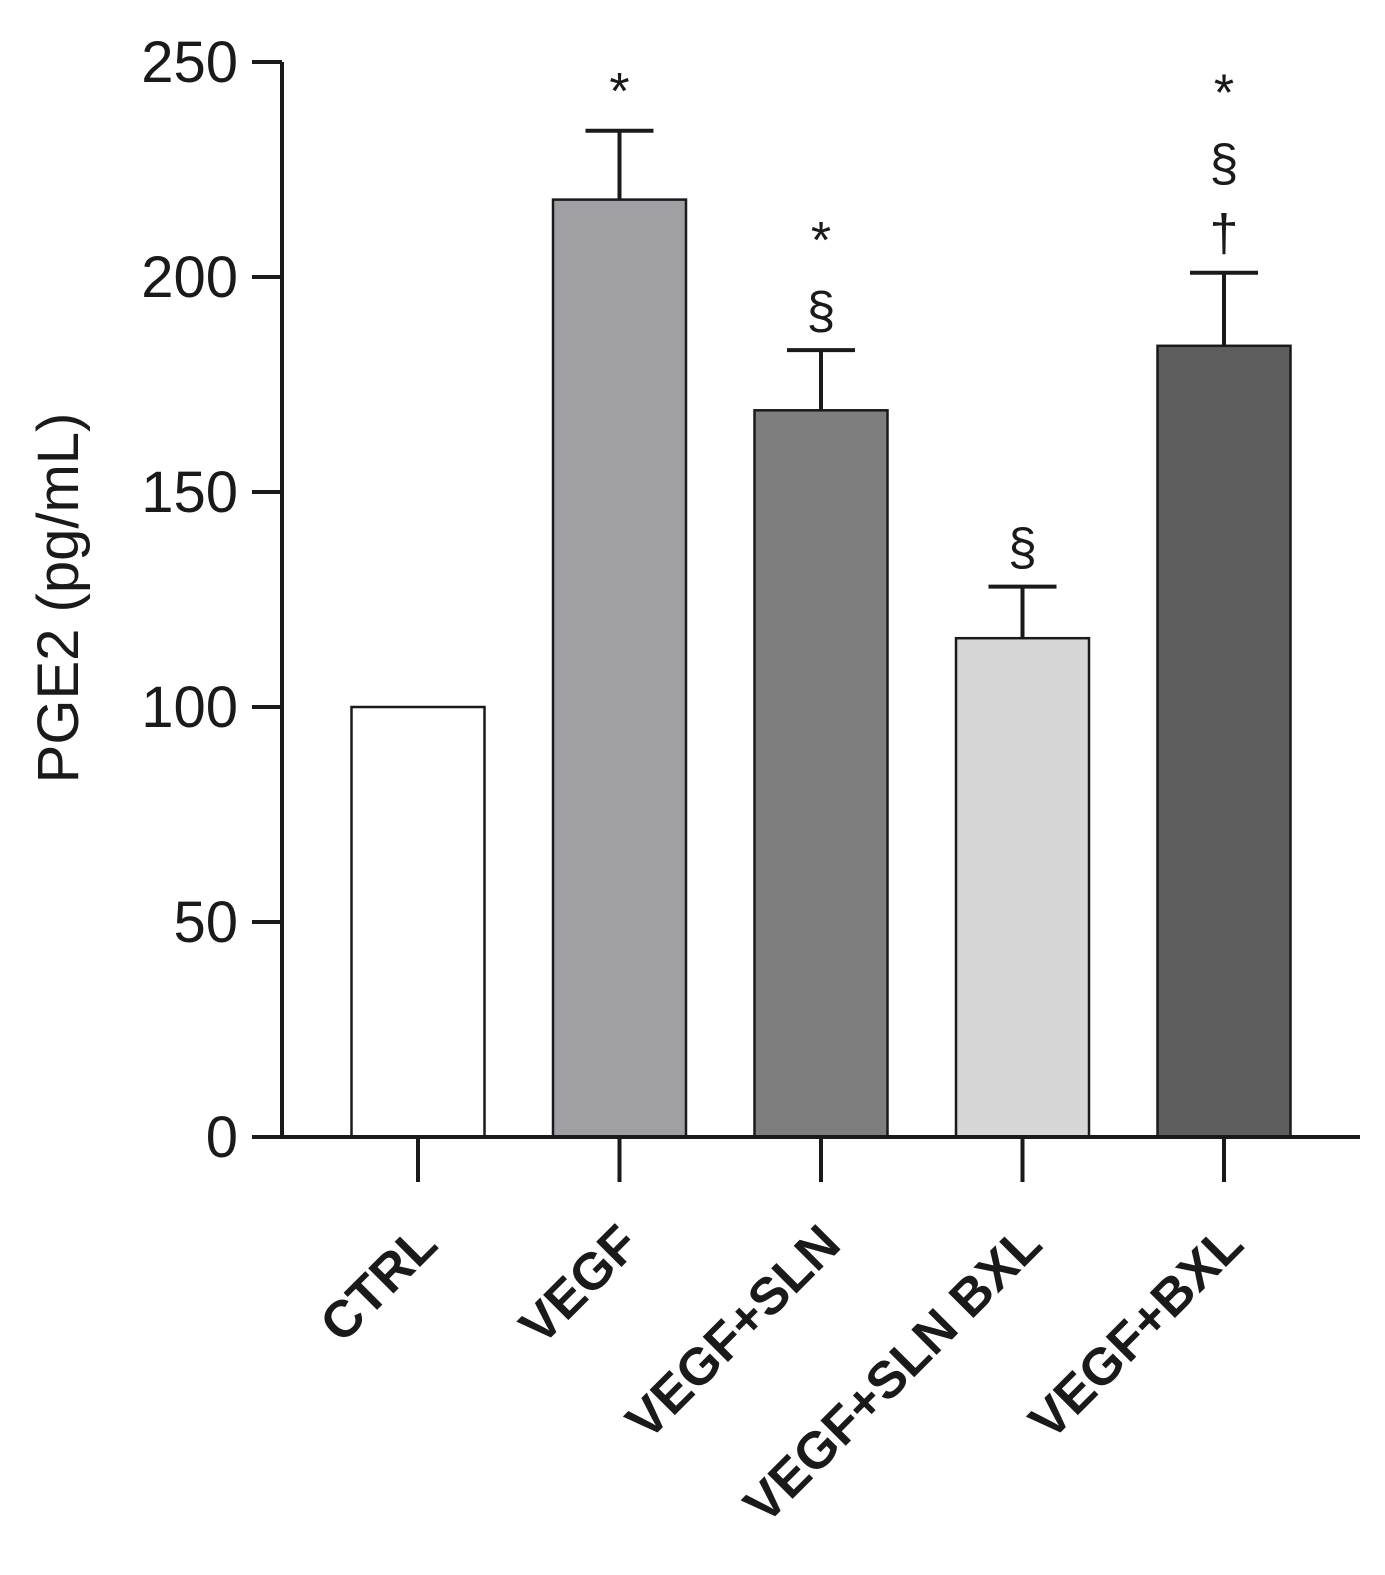 The width and height of the screenshot is (1385, 1575). I want to click on x-tick-label: CTRL, so click(378, 1283).